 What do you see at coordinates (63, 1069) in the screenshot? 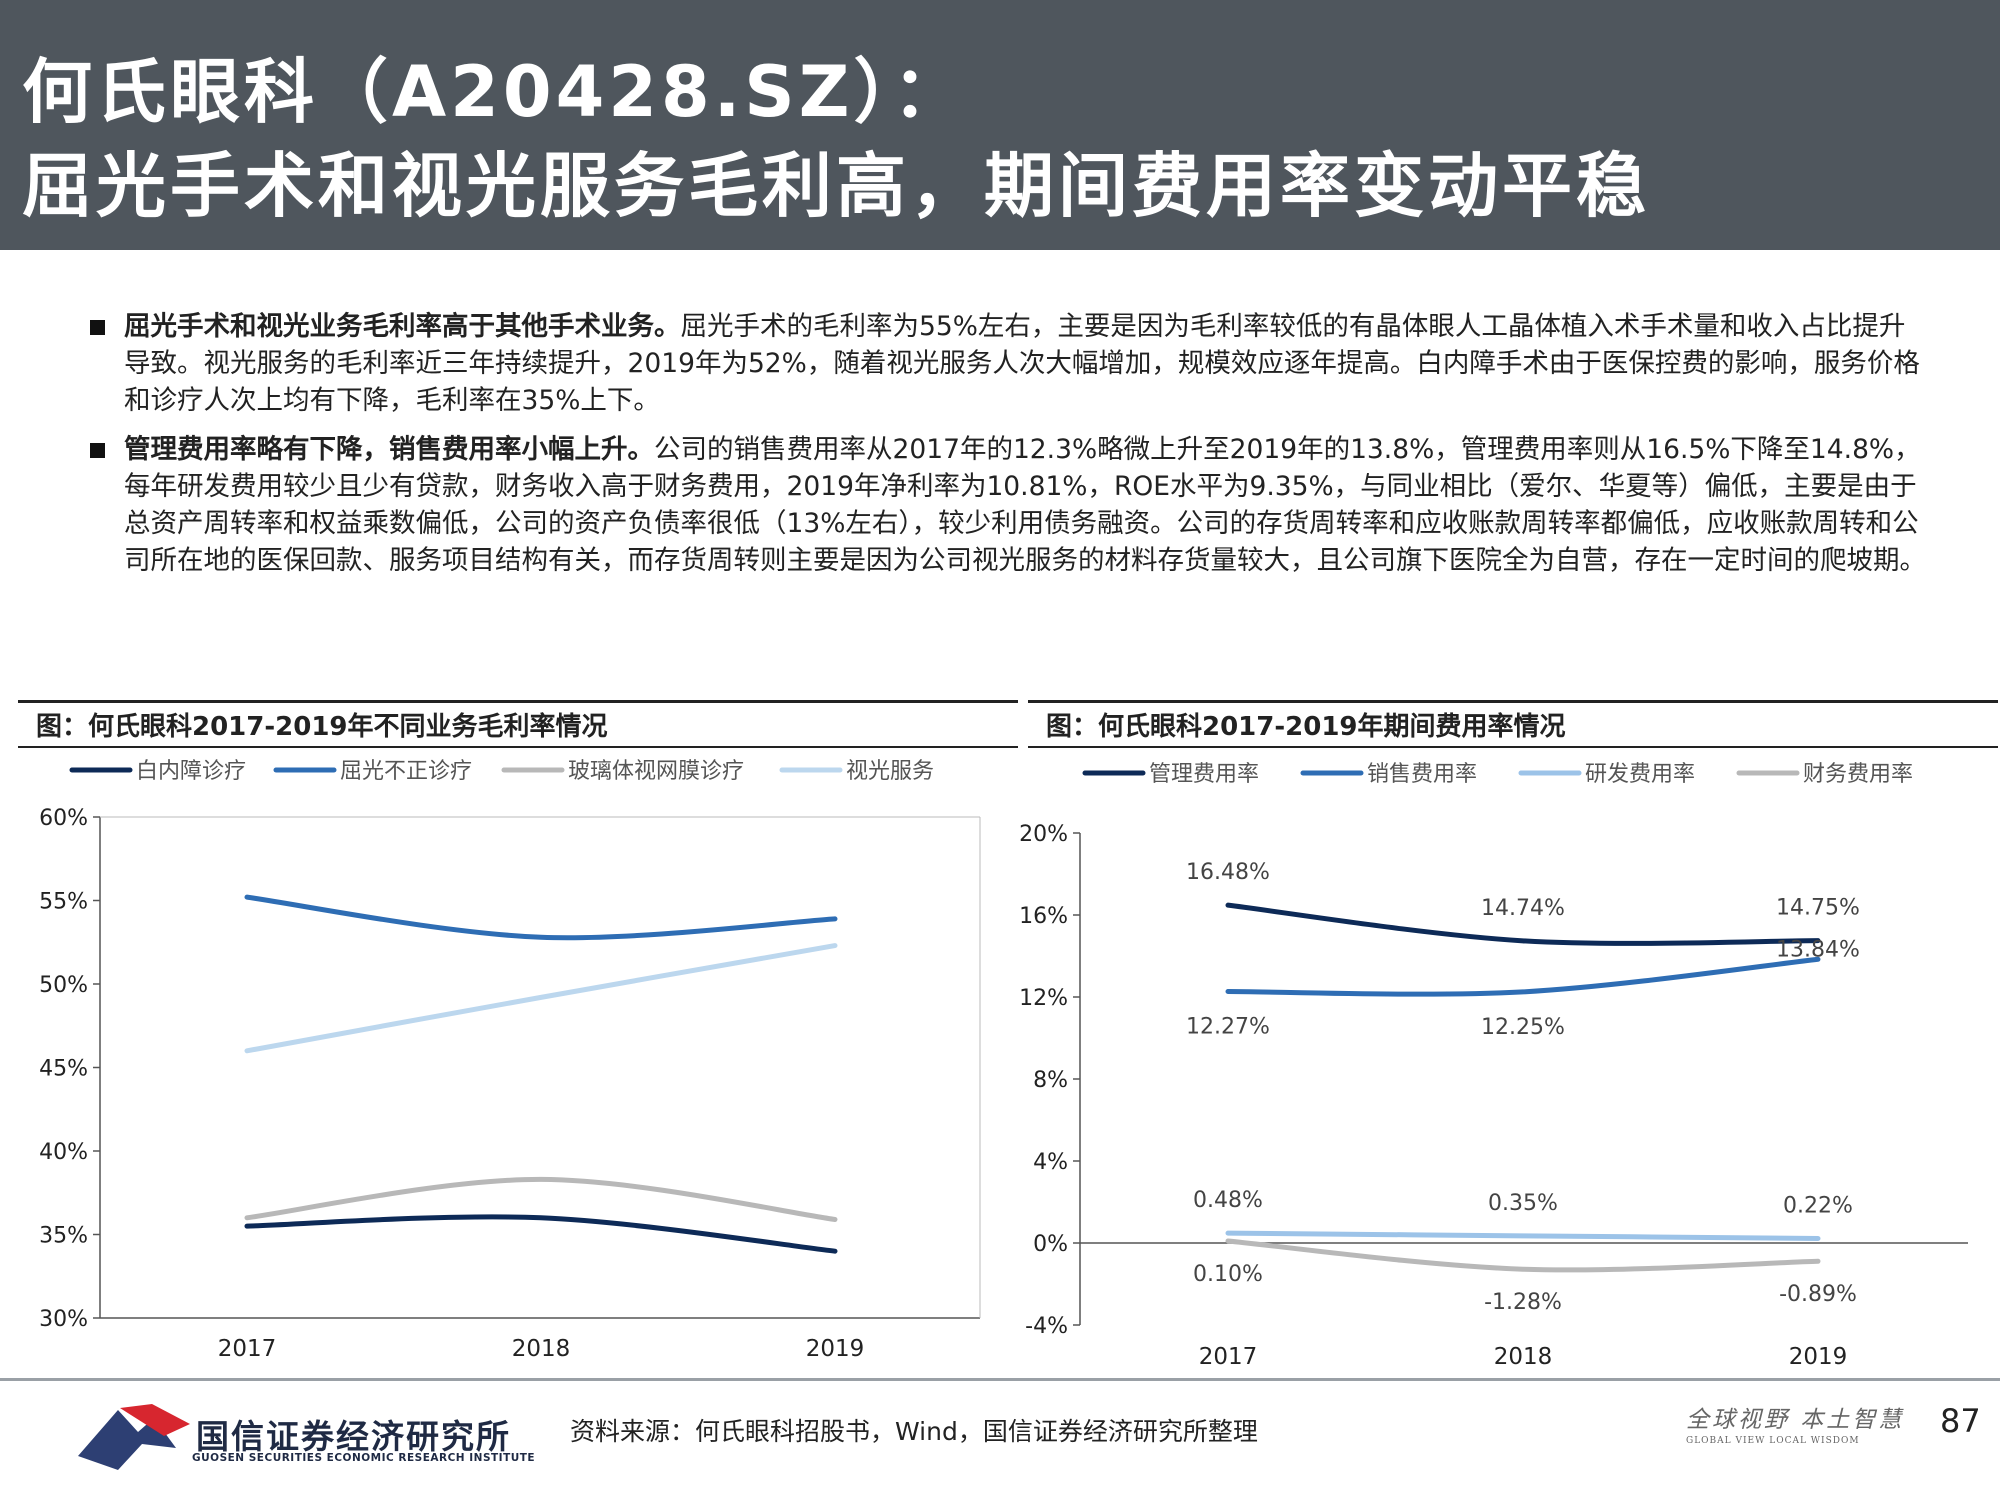
I see `y-tick-label: 45%` at bounding box center [63, 1069].